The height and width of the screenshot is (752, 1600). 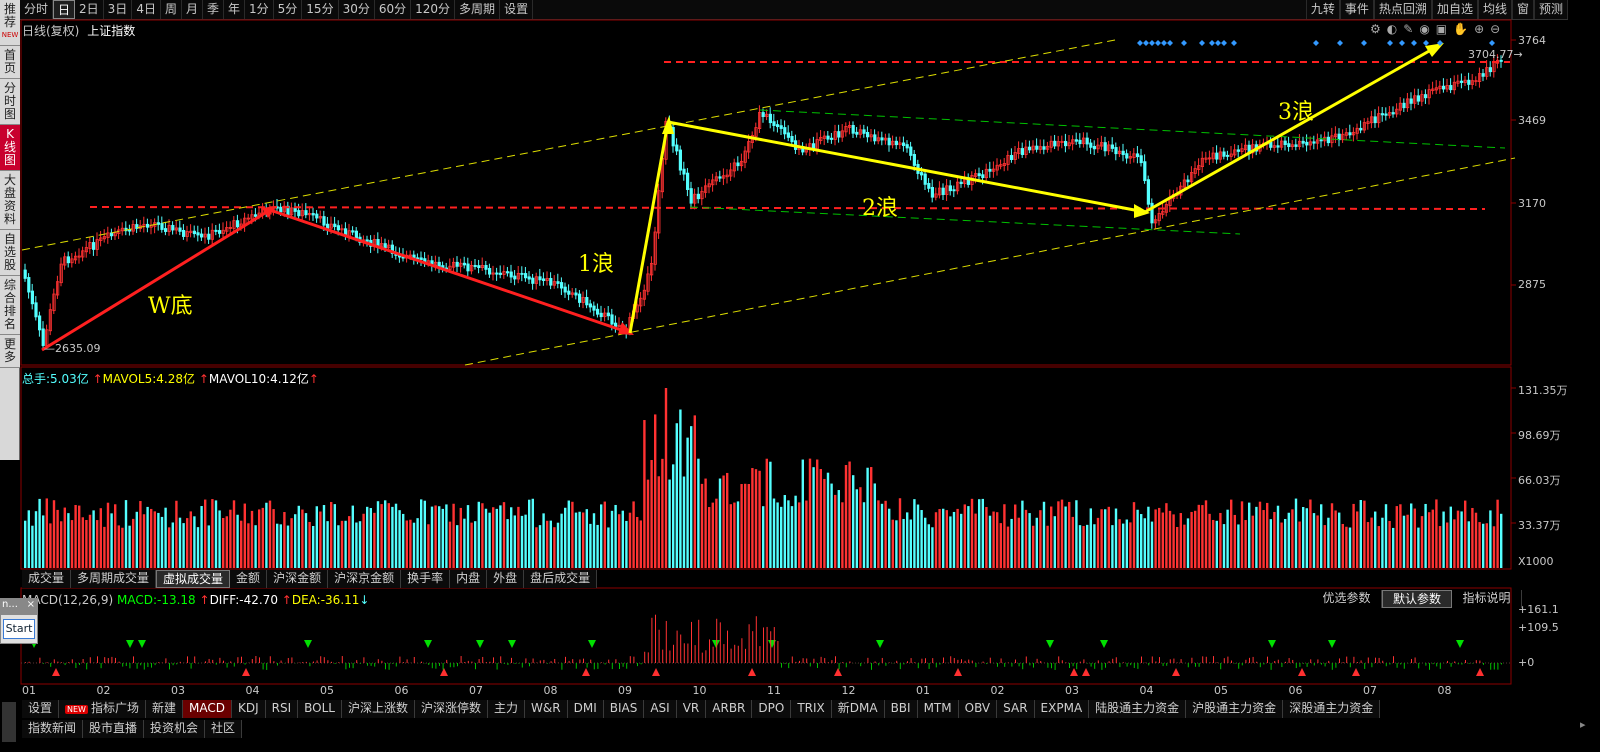 What do you see at coordinates (41, 709) in the screenshot?
I see `indicator-tab: 设置` at bounding box center [41, 709].